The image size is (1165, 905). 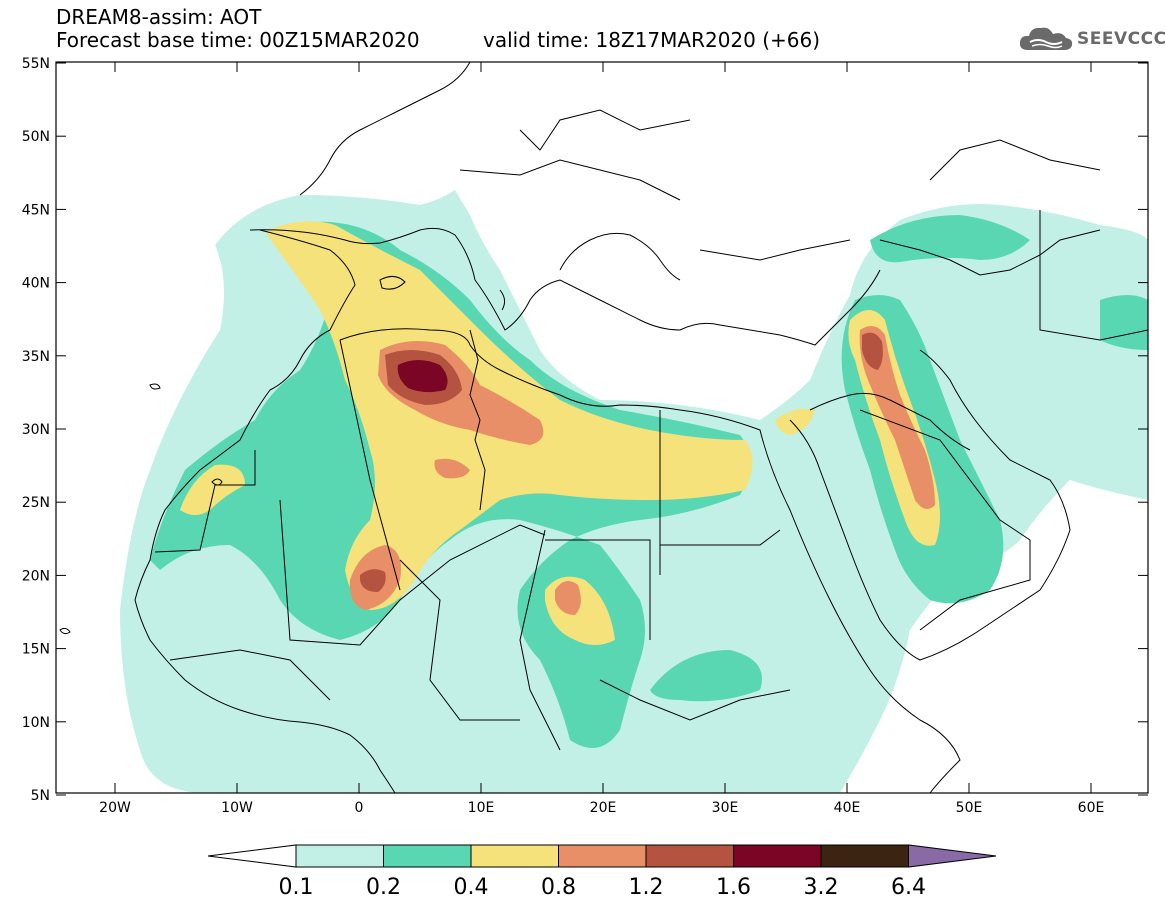 What do you see at coordinates (471, 887) in the screenshot?
I see `colorbar-tick-label: 0.4` at bounding box center [471, 887].